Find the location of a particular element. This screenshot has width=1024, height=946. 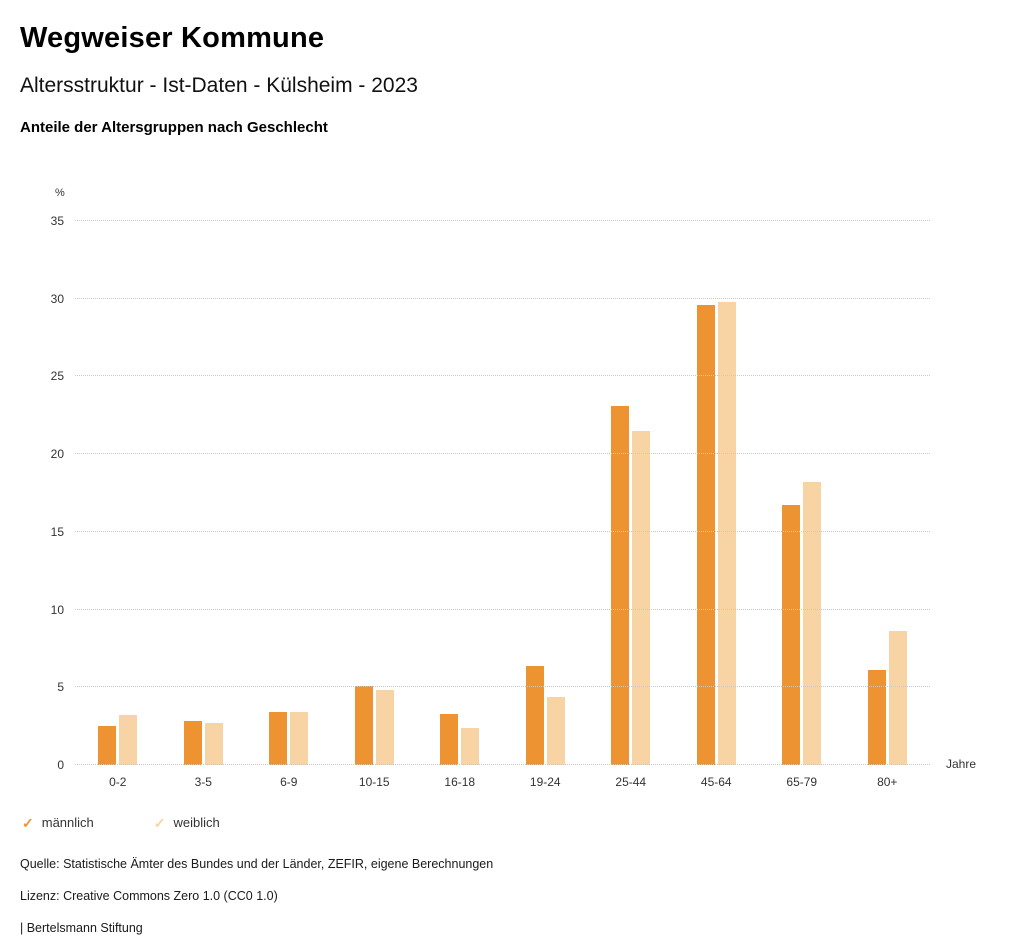

legend: ✓ männlich ✓ weiblich is located at coordinates (513, 822).